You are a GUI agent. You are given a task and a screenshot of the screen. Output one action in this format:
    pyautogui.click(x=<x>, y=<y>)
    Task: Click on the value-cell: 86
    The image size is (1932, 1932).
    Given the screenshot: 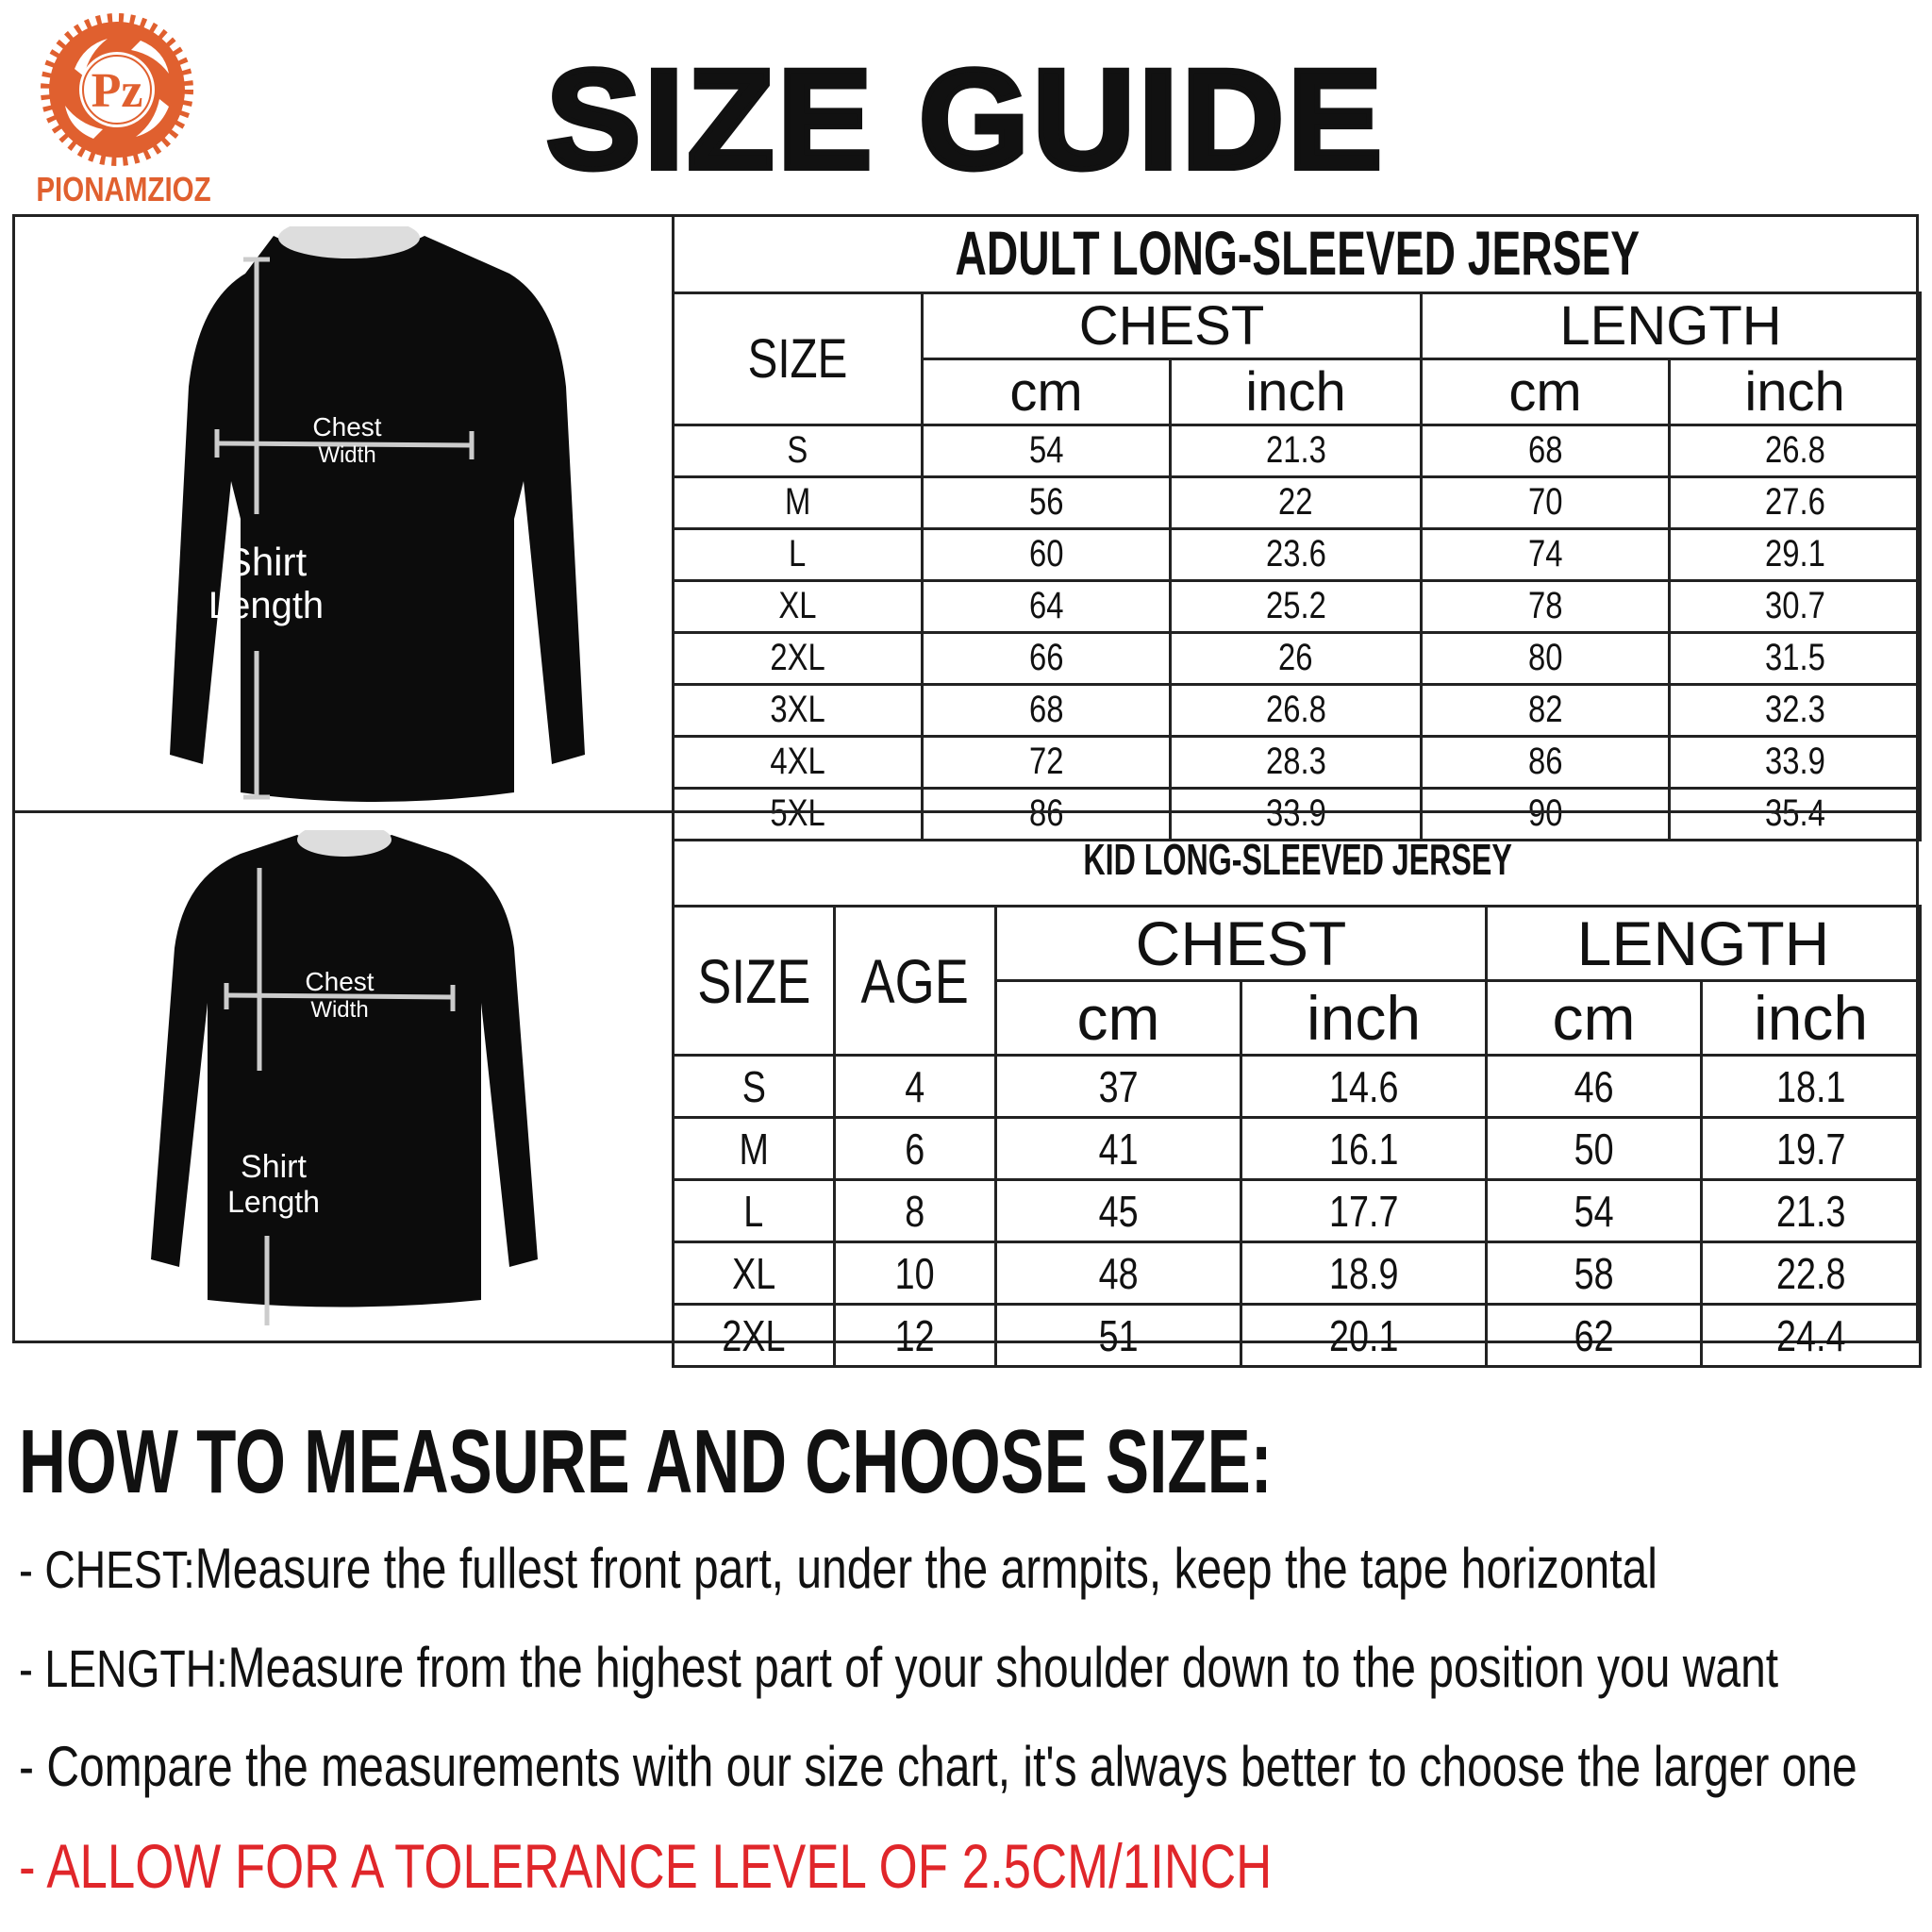 What is the action you would take?
    pyautogui.click(x=1545, y=762)
    